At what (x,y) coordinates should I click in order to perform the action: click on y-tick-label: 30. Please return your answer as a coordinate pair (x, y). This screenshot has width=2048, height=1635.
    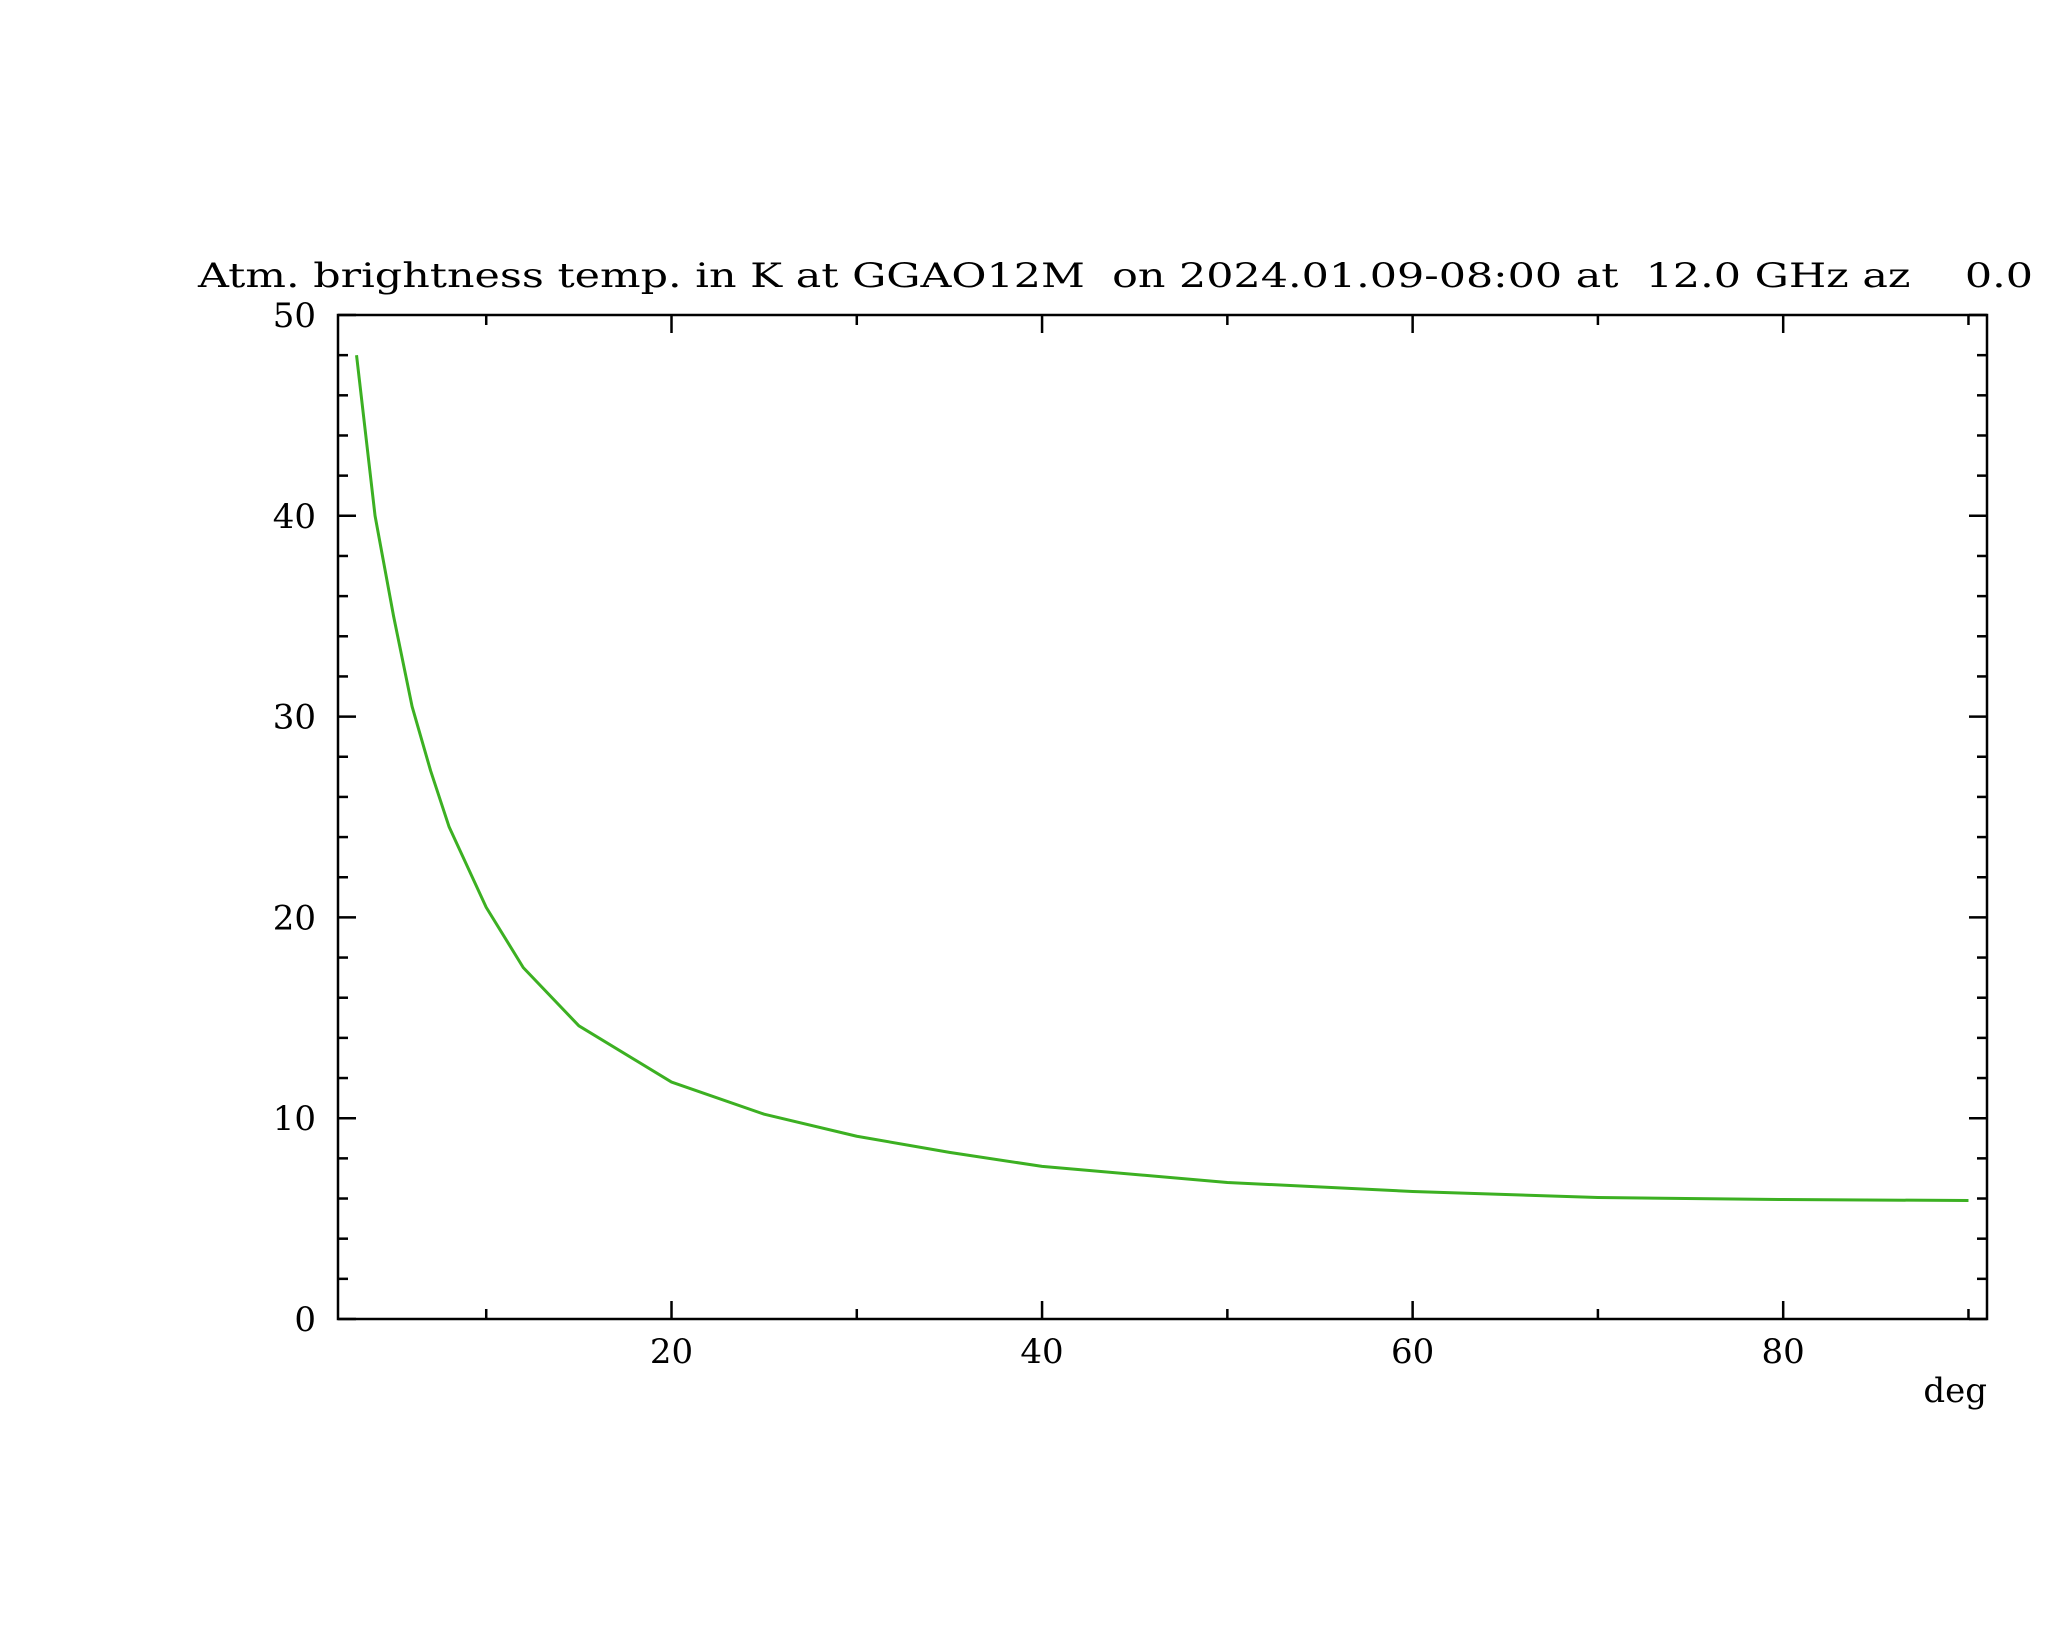
    Looking at the image, I should click on (294, 718).